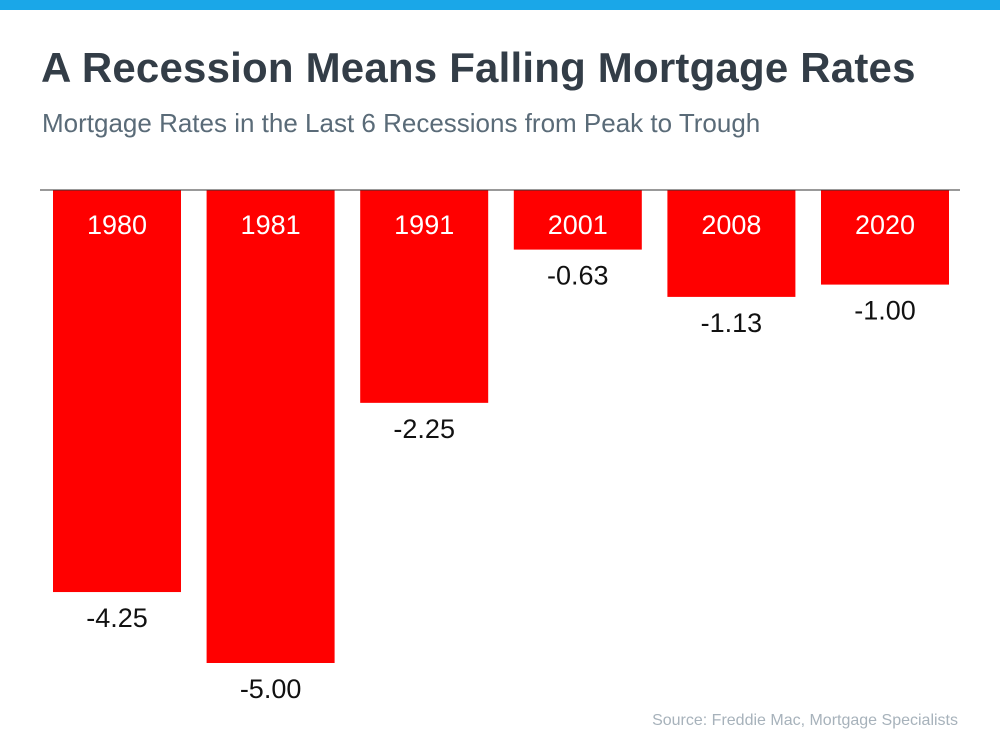  I want to click on bar-1991, so click(424, 296).